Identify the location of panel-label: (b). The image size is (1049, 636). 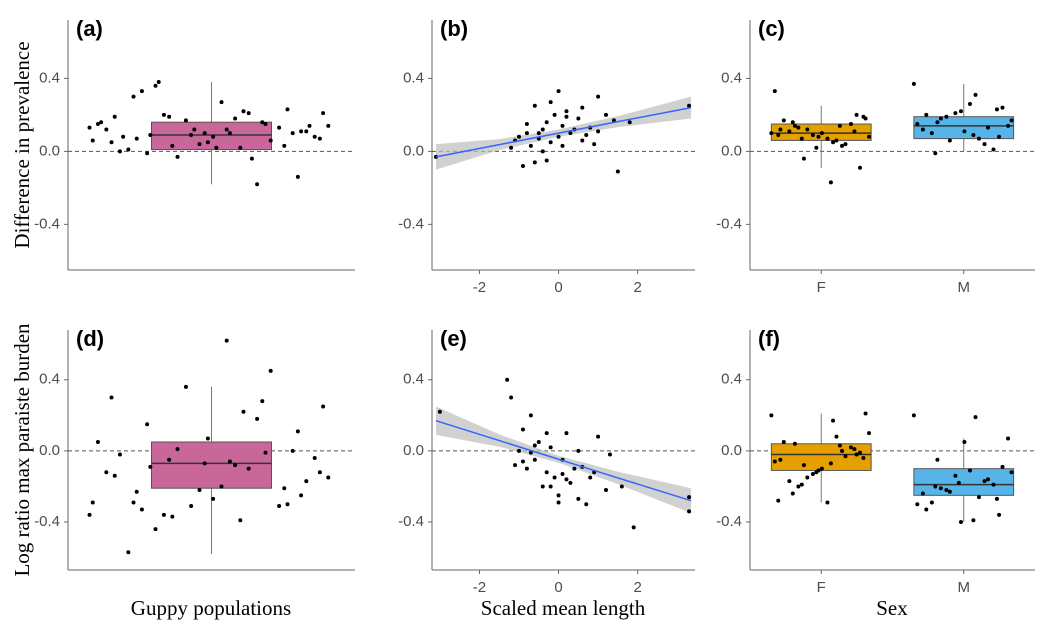
(454, 28).